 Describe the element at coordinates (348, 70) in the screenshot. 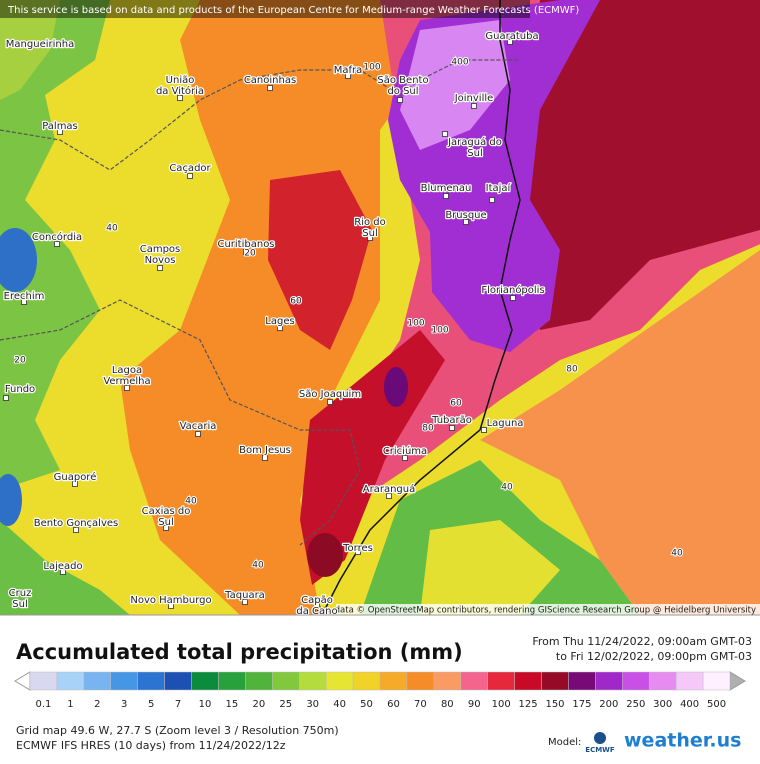

I see `city-label: Mafra` at that location.